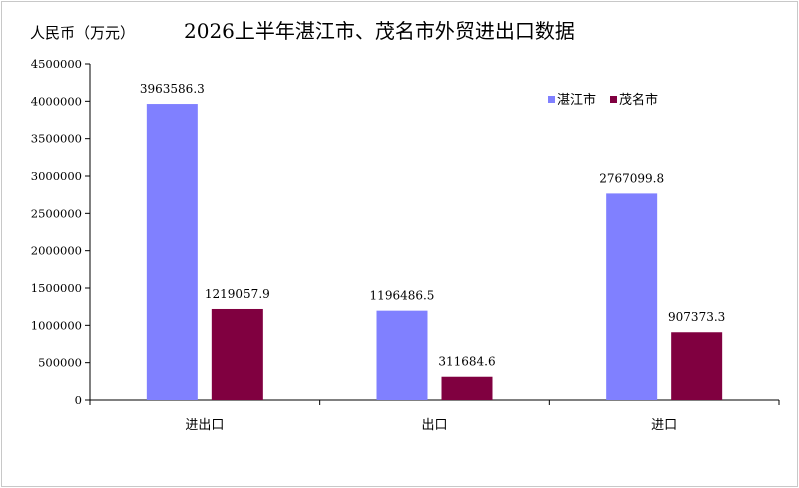 The image size is (799, 488). What do you see at coordinates (172, 89) in the screenshot?
I see `data-label: 3963586.3` at bounding box center [172, 89].